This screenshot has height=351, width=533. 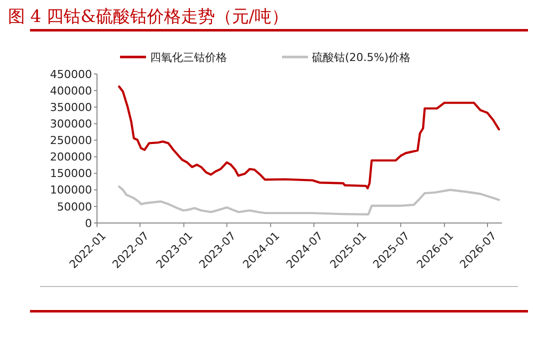 I want to click on y-tick-label: 300000, so click(x=71, y=124).